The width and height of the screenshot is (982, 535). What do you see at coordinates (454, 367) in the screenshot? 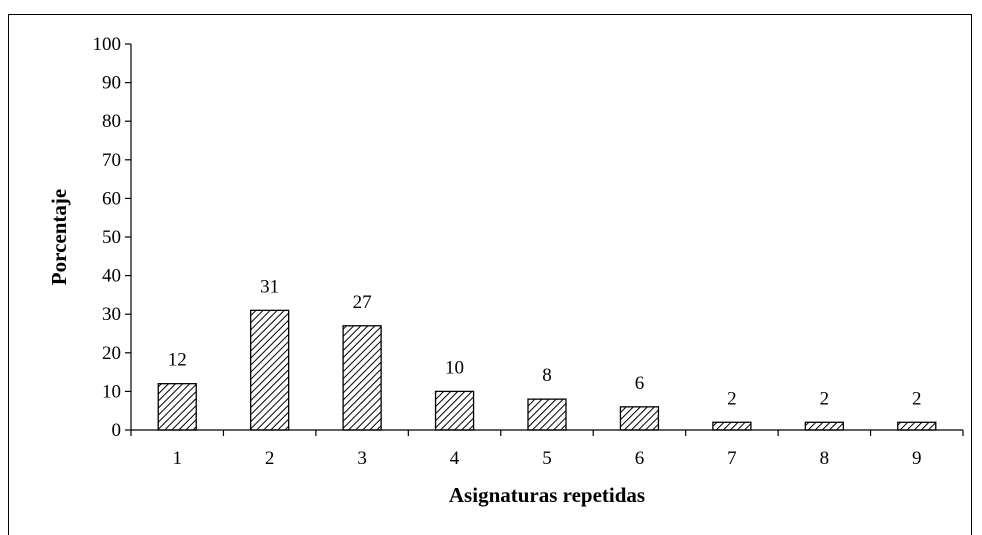
I see `data-label: 10` at bounding box center [454, 367].